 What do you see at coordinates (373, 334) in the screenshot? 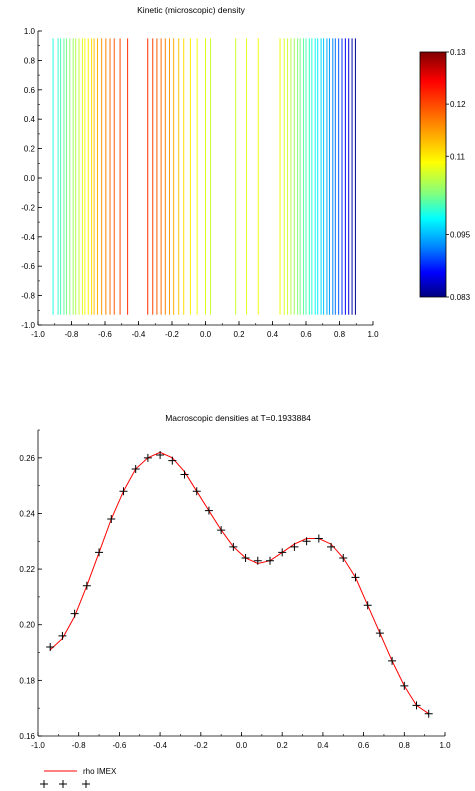
I see `contour-x-tick-label: 1.0` at bounding box center [373, 334].